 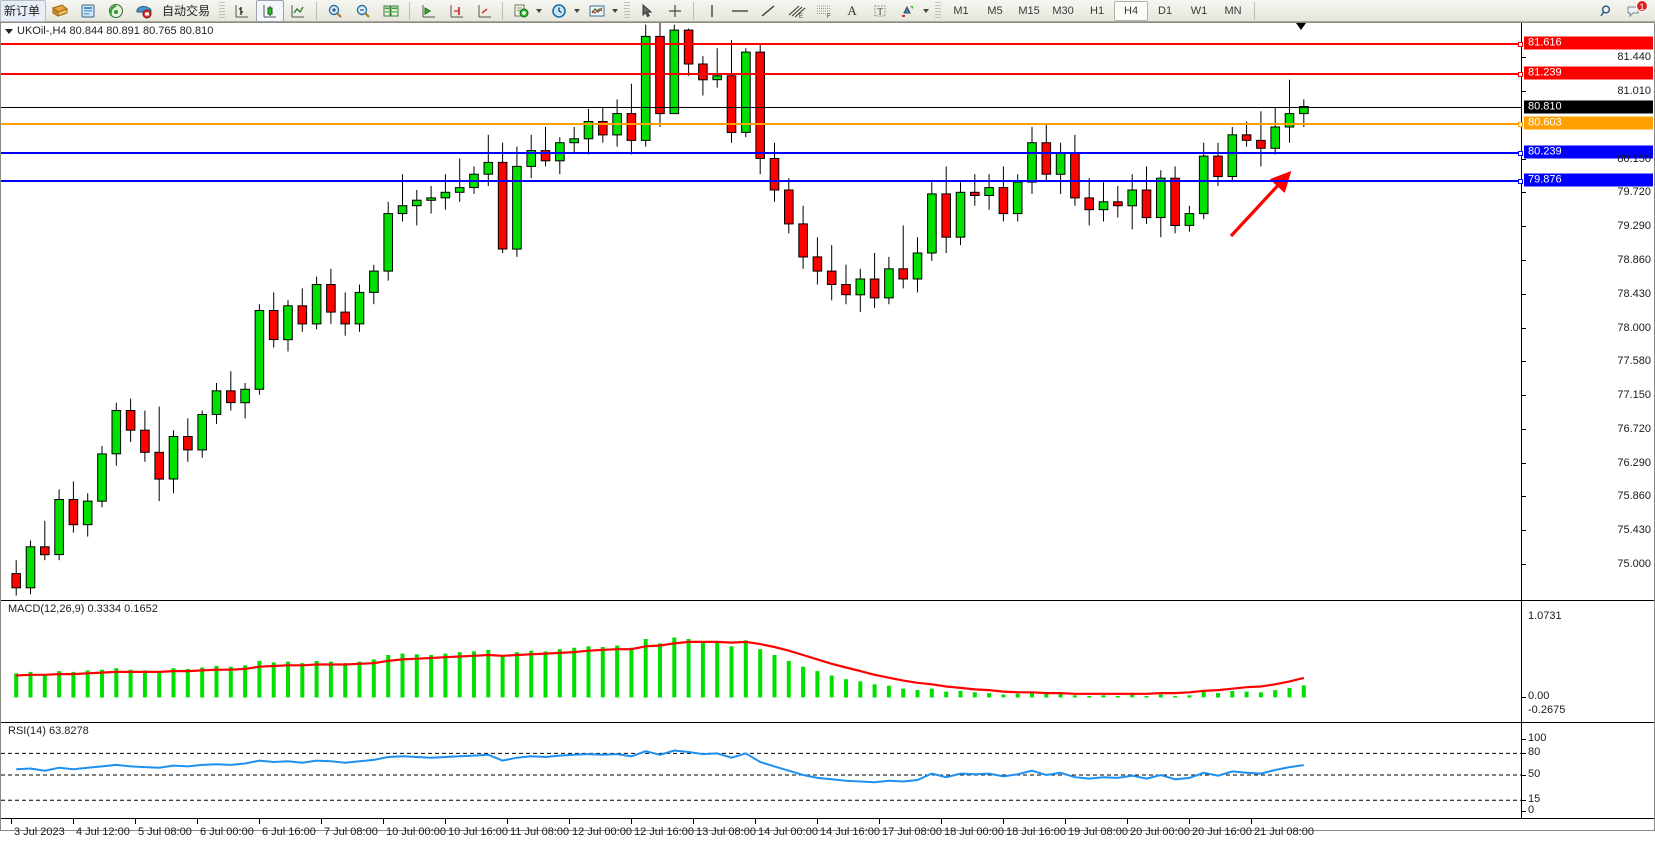 What do you see at coordinates (1160, 832) in the screenshot?
I see `time-tick-label: 20 Jul 00:00` at bounding box center [1160, 832].